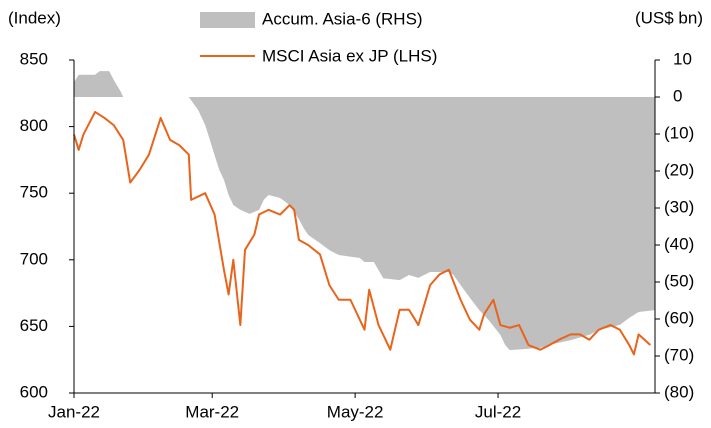 The height and width of the screenshot is (428, 711). What do you see at coordinates (679, 169) in the screenshot?
I see `y2-tick-label: (20)` at bounding box center [679, 169].